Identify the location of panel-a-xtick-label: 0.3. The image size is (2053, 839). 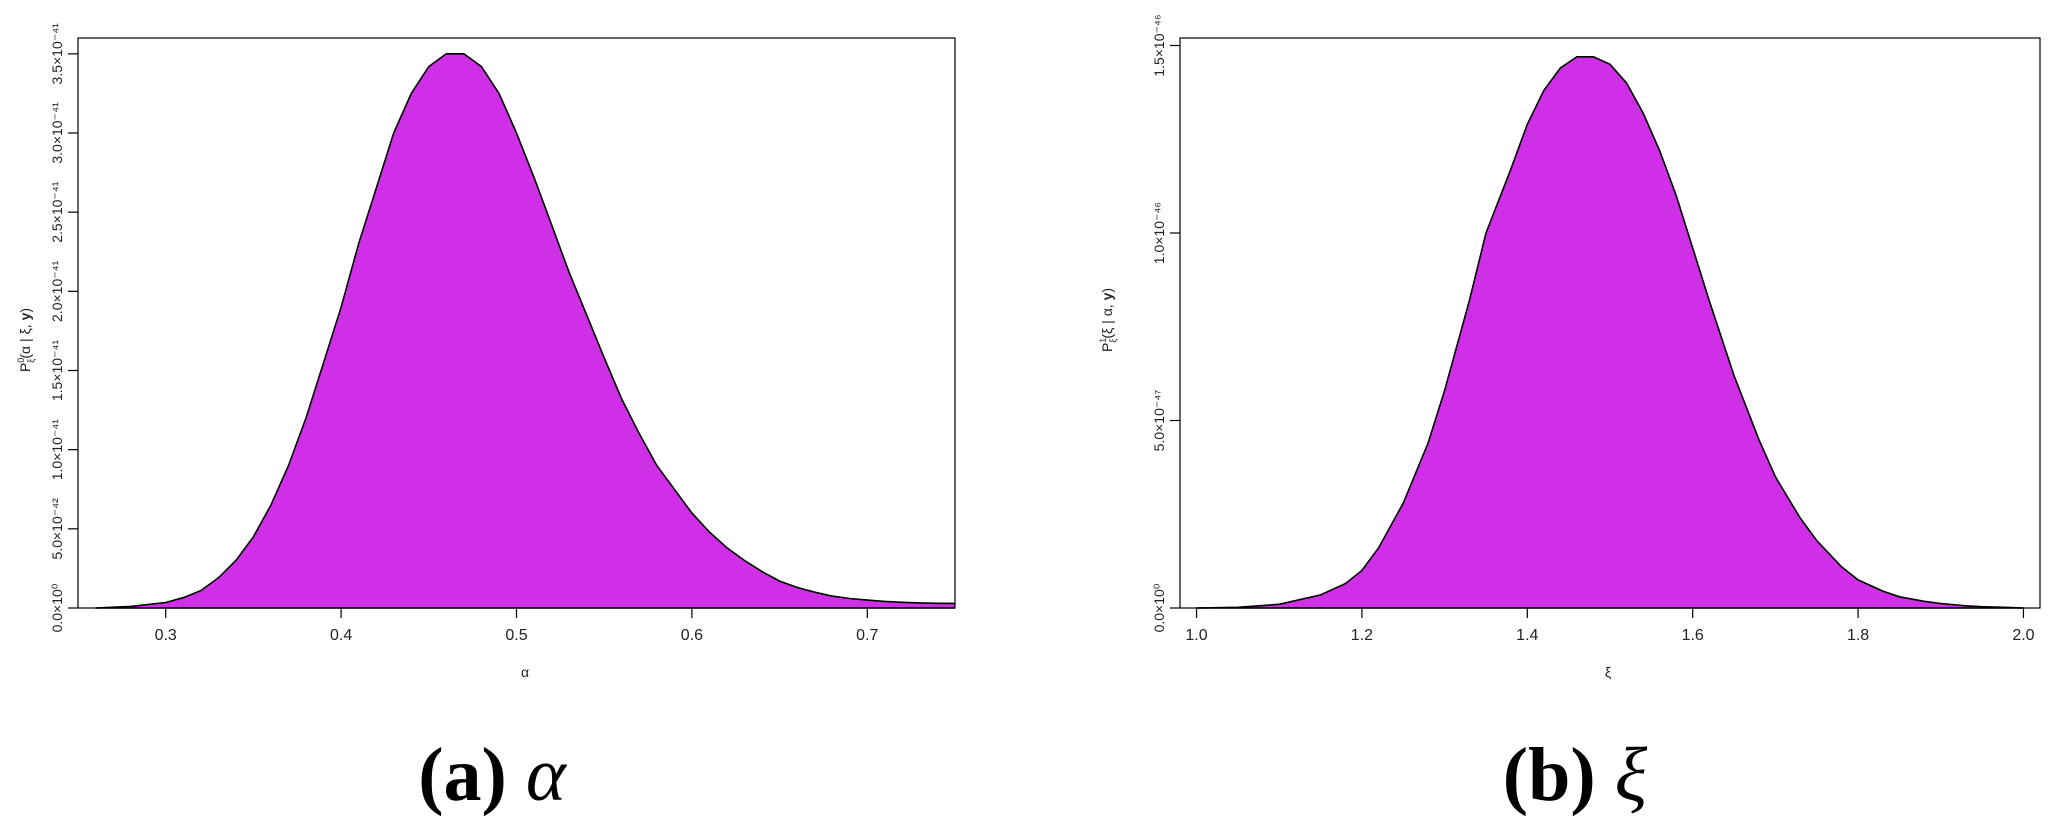
(166, 635).